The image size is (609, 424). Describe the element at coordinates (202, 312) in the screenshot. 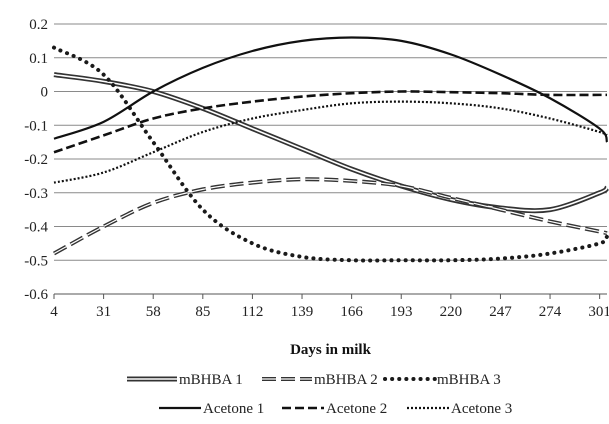

I see `x-tick-label: 85` at that location.